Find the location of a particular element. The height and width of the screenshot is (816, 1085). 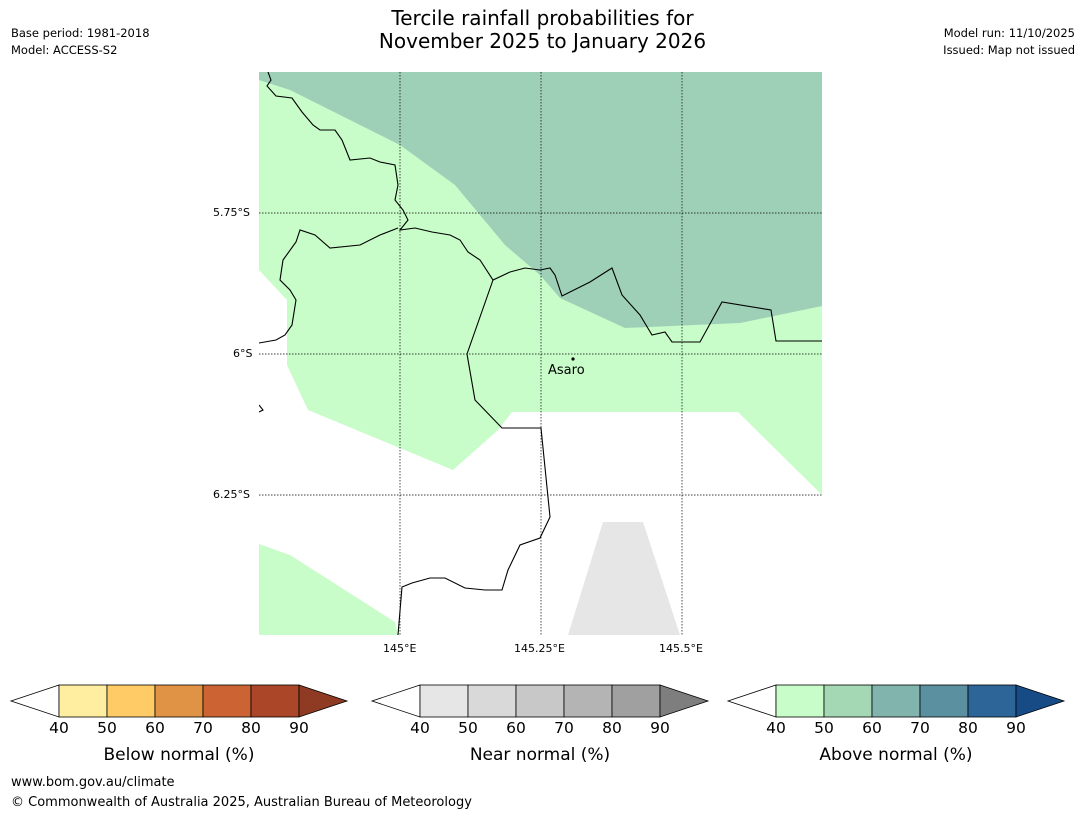

above-cbar-tick: 90 is located at coordinates (1016, 728).